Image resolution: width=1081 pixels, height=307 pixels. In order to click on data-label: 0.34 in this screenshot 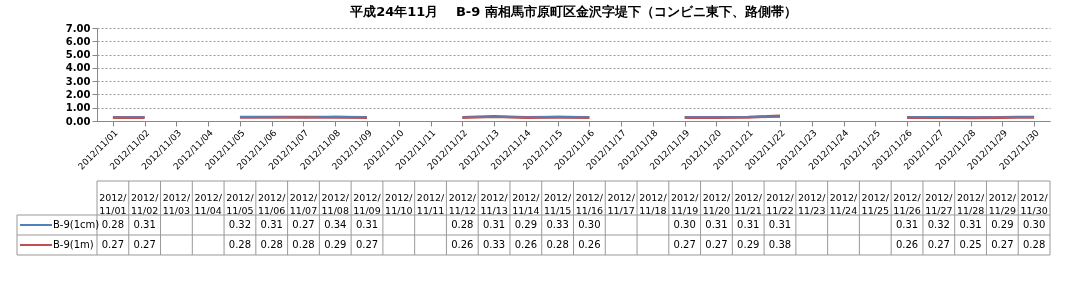, I will do `click(335, 224)`.